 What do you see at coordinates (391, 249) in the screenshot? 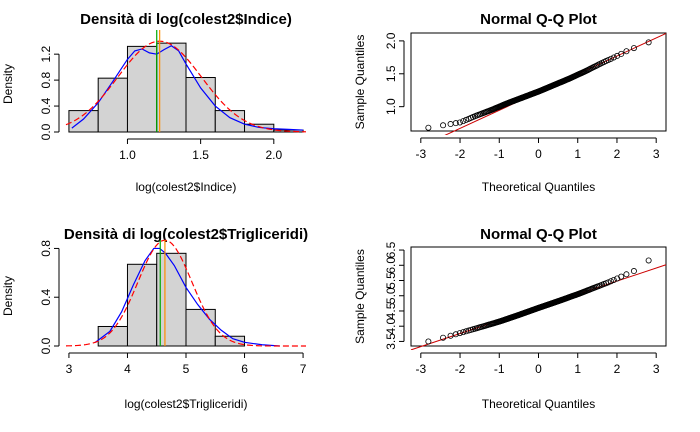
I see `y-tick-label: 6.5` at bounding box center [391, 249].